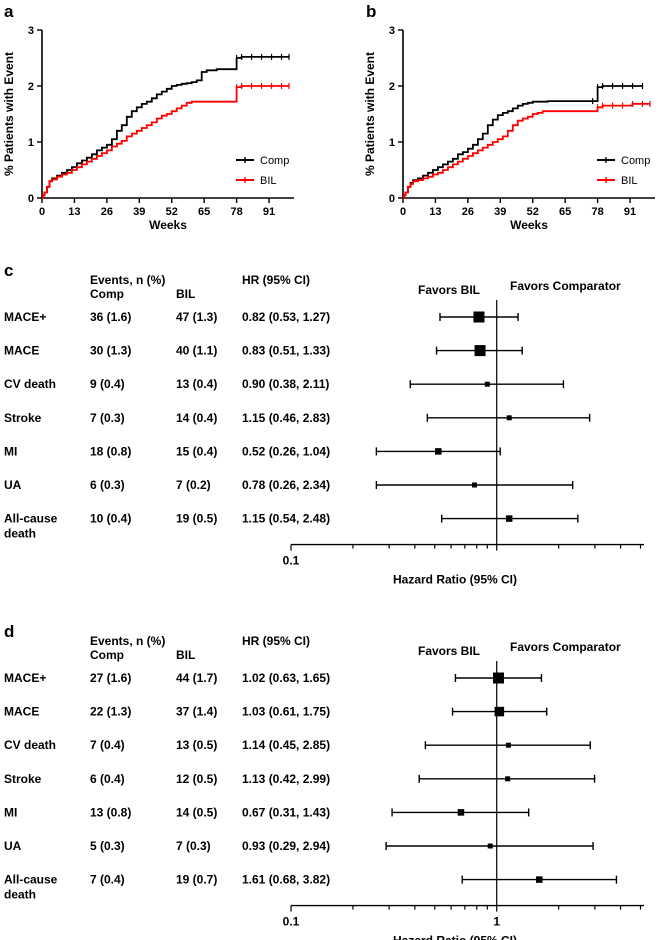  I want to click on row-hr-ci: 0.90 (0.38, 2.11), so click(285, 384).